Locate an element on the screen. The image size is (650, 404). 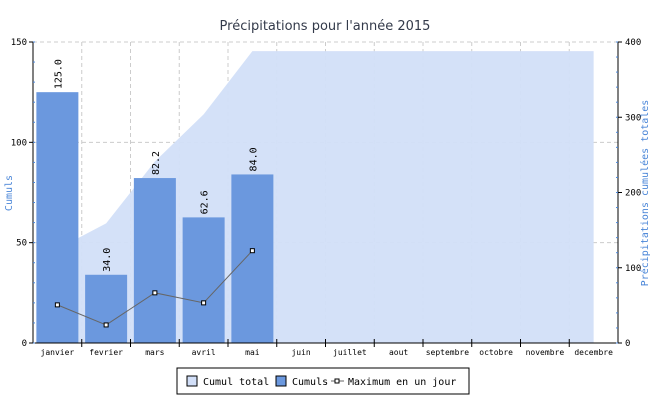
legend-label-cumul-total: Cumul total is located at coordinates (236, 382).